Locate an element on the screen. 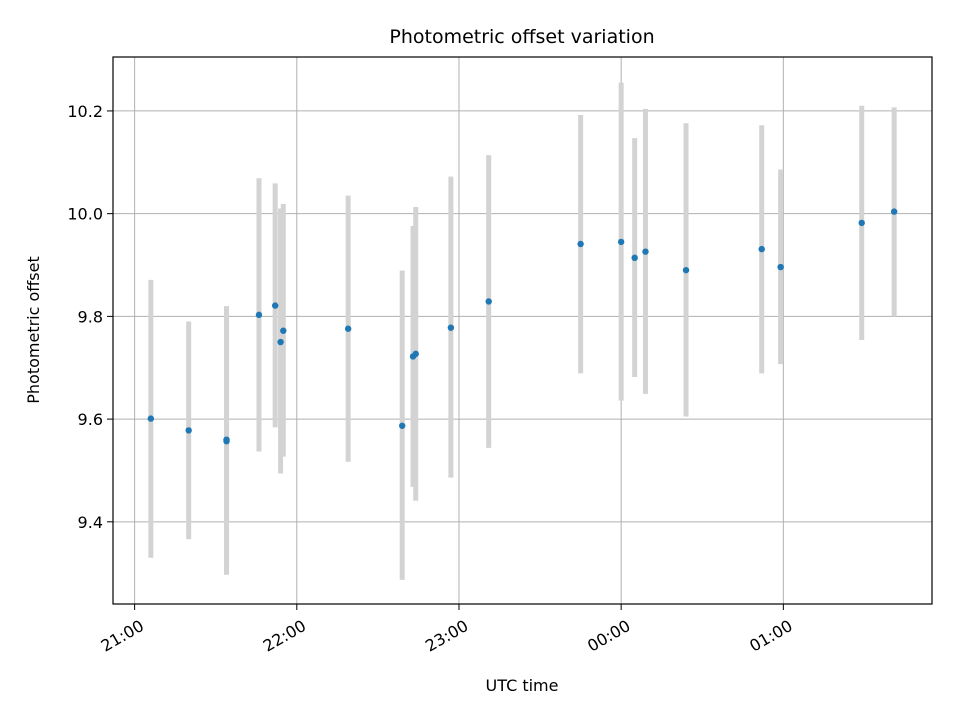 The image size is (960, 720). y-tick-label: 9.6 is located at coordinates (90, 419).